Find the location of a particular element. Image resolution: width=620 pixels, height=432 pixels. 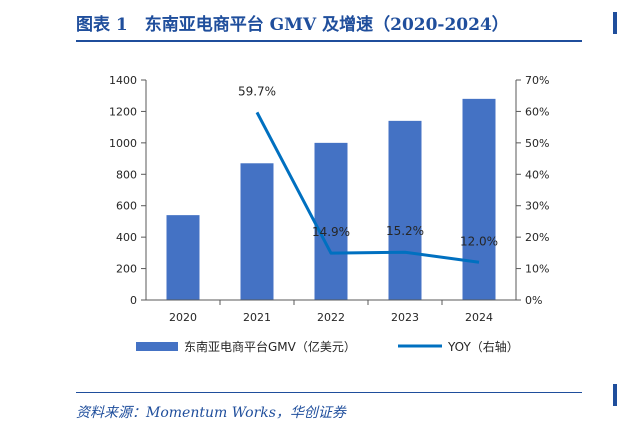

figure-title: 图表 1 东南亚电商平台 GMV 及增速（2020-2024） is located at coordinates (292, 25).